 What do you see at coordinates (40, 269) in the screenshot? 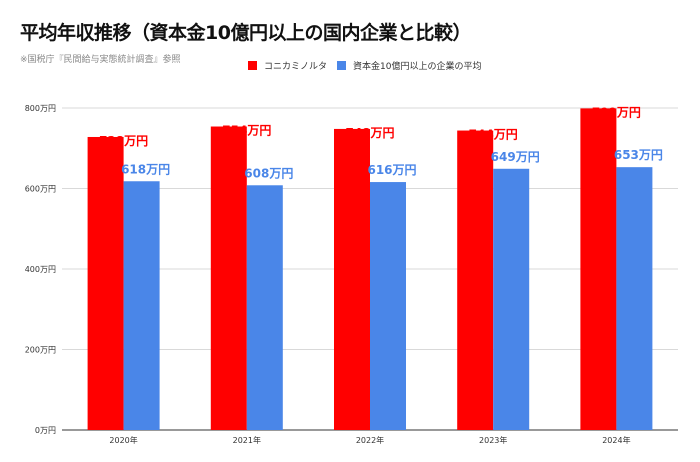
I see `y-tick-label: 400万円` at bounding box center [40, 269].